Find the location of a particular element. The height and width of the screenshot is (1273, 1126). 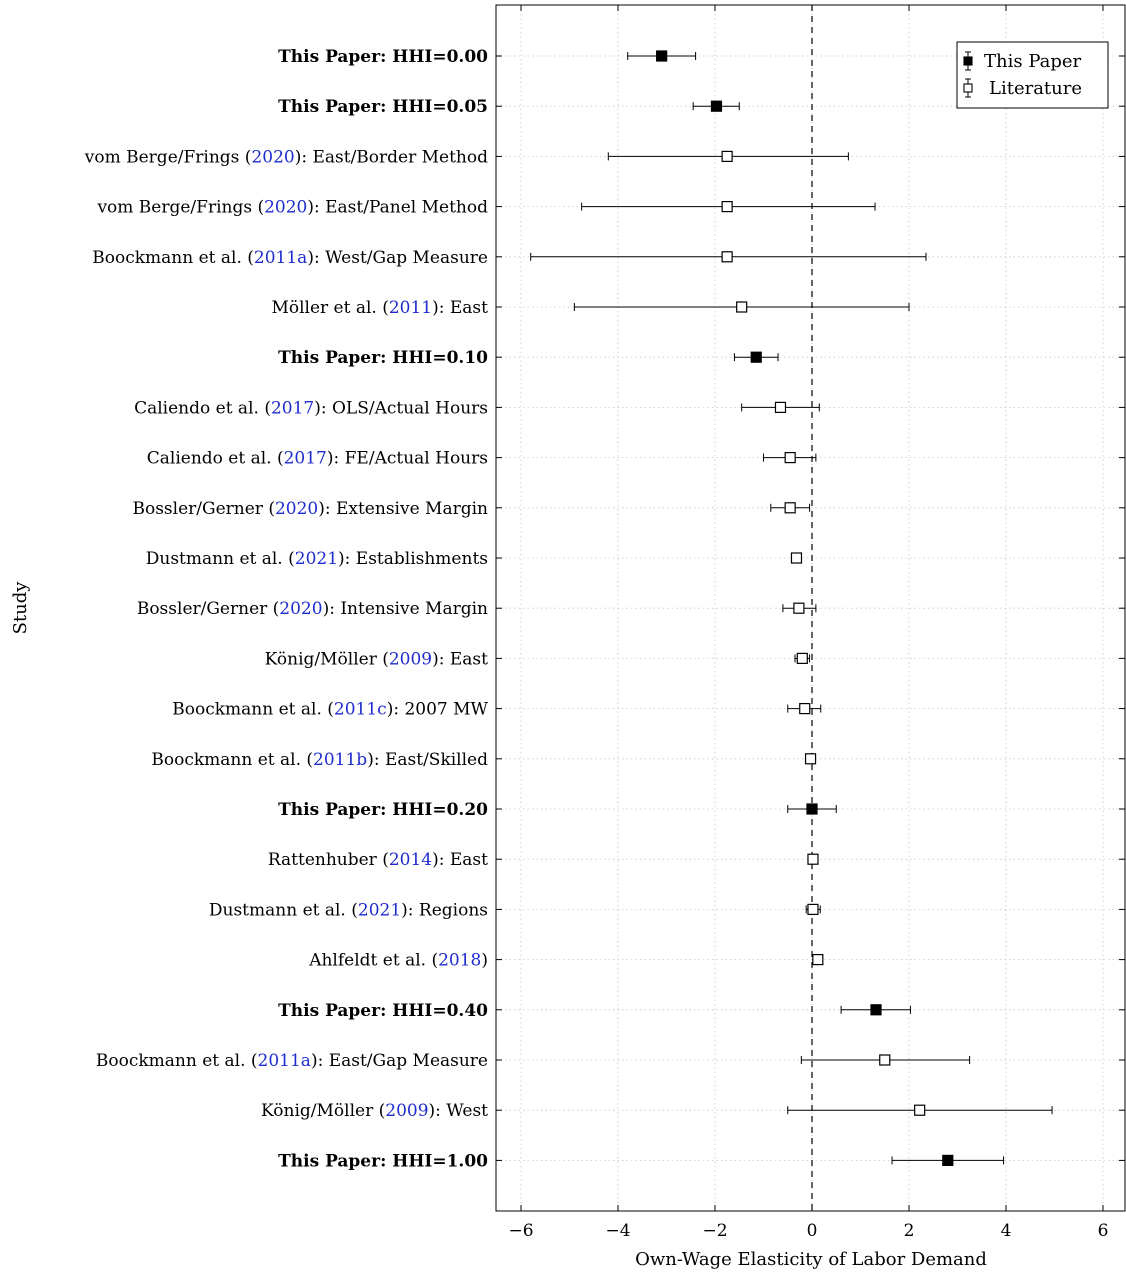

study-label: Ahlfeldt et al. (2018) is located at coordinates (398, 961).